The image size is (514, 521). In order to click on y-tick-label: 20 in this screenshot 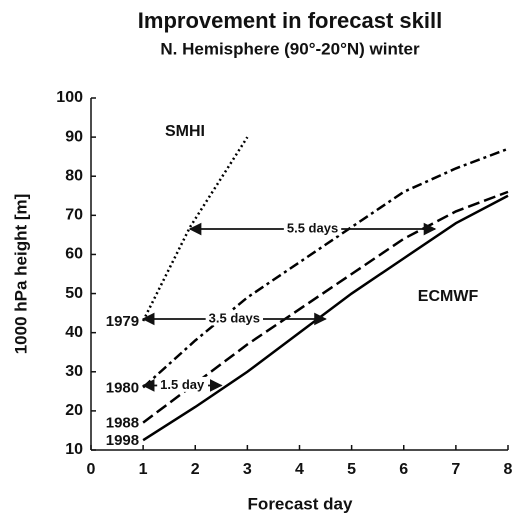, I will do `click(74, 410)`.